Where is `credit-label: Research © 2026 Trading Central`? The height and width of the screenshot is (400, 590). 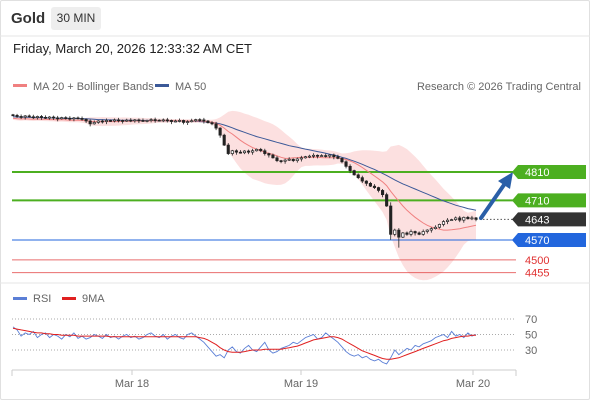 credit-label: Research © 2026 Trading Central is located at coordinates (499, 87).